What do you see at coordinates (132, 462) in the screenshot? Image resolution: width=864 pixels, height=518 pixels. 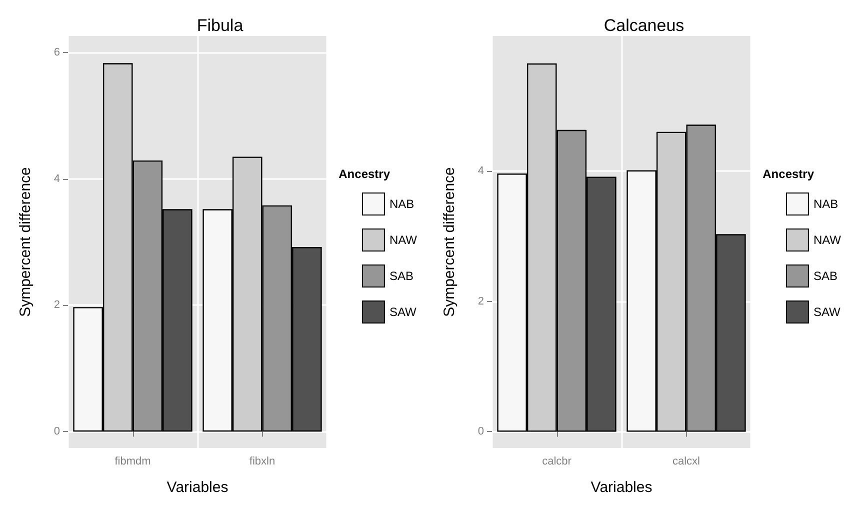 I see `x-tick-label: fibmdm` at bounding box center [132, 462].